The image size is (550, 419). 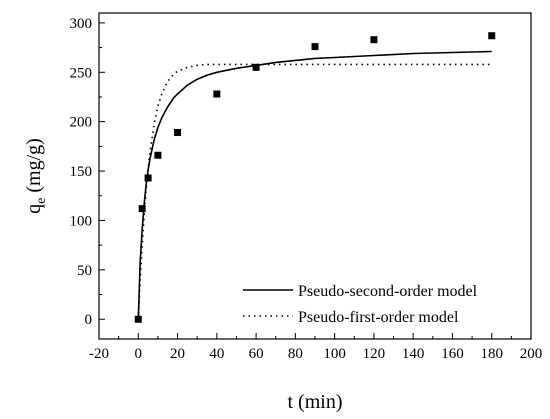 What do you see at coordinates (531, 354) in the screenshot?
I see `x-tick-label: 200` at bounding box center [531, 354].